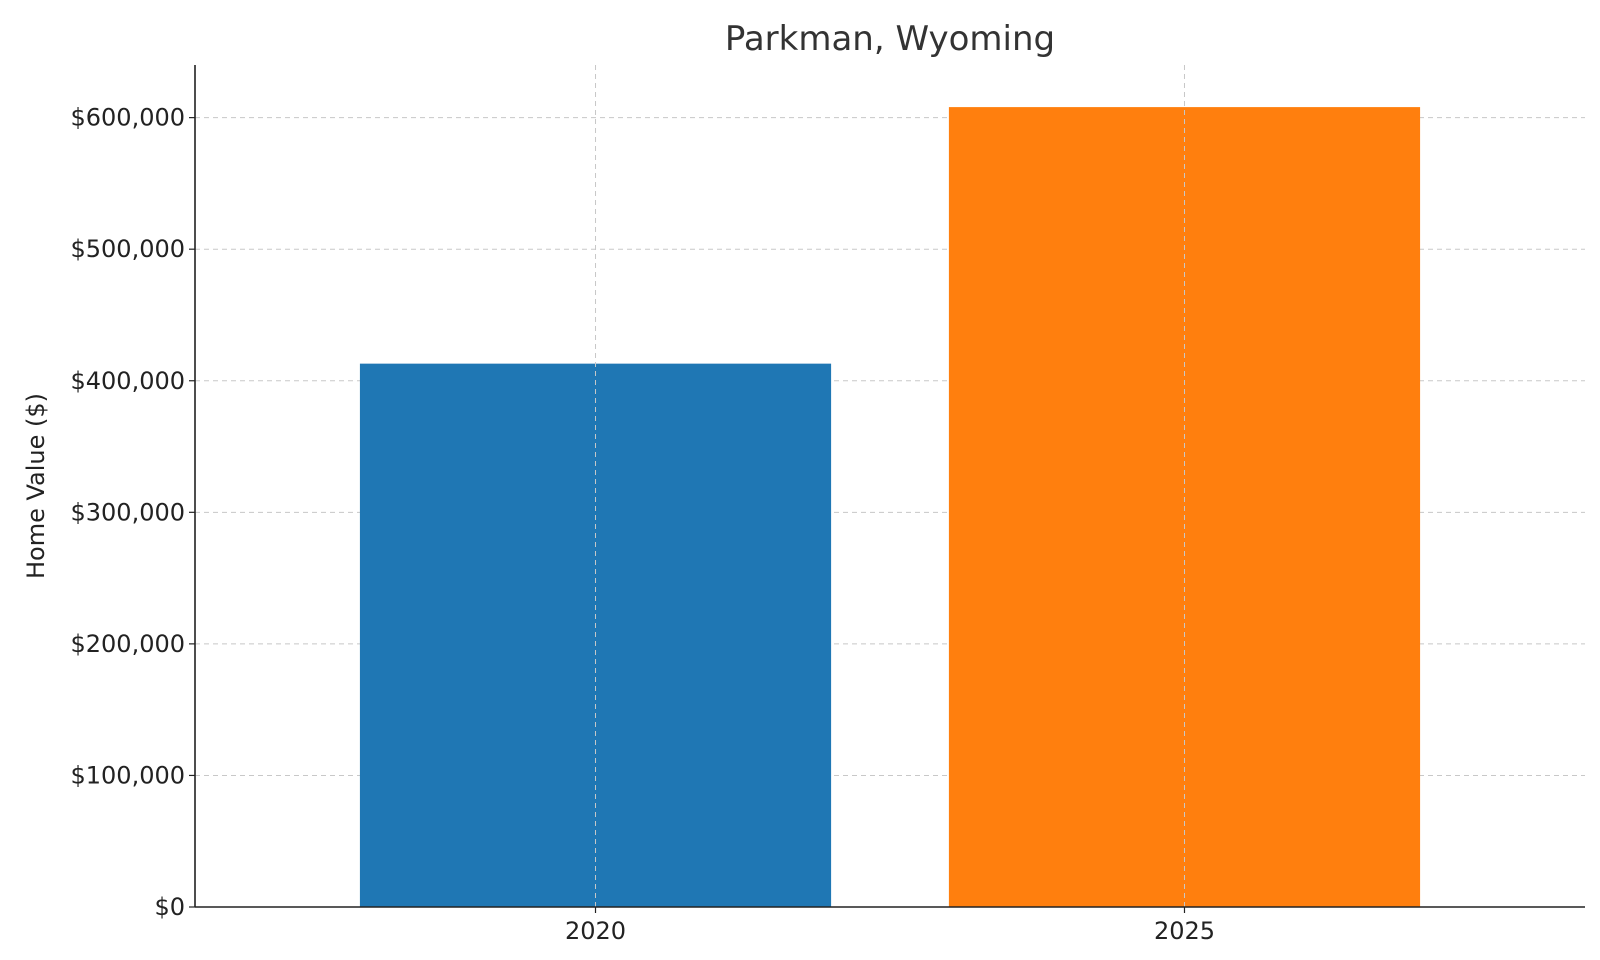 This screenshot has height=960, width=1600. I want to click on y-tick-label: $200,000, so click(127, 644).